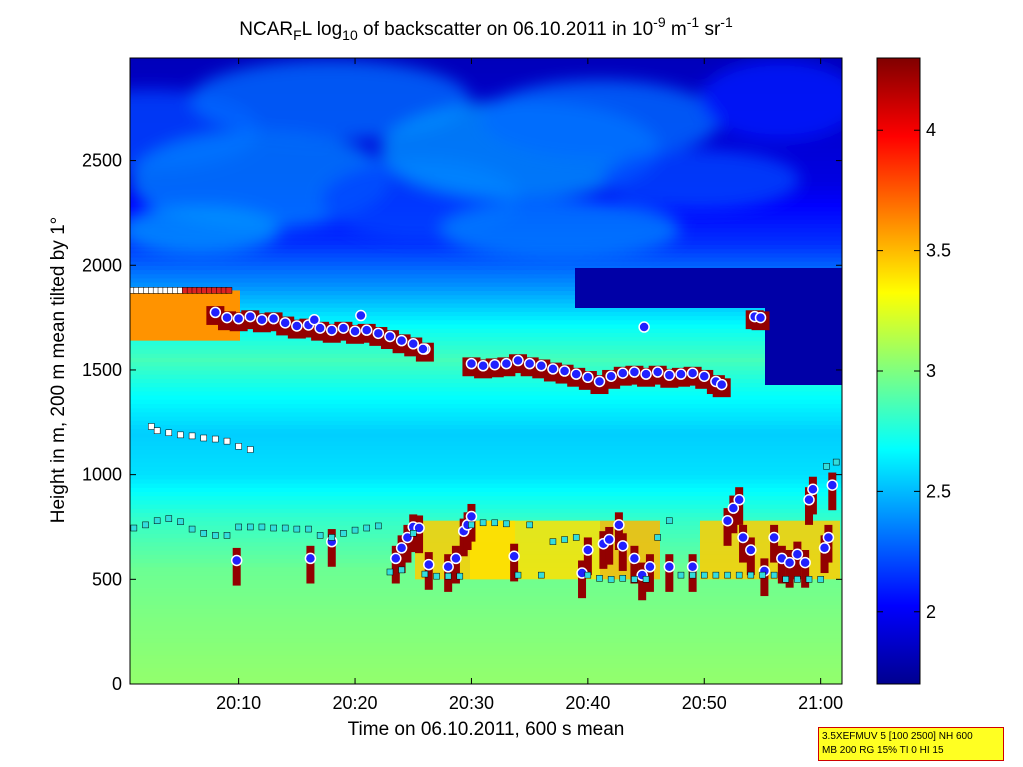 This screenshot has width=1023, height=767. What do you see at coordinates (770, 550) in the screenshot?
I see `band-segment` at bounding box center [770, 550].